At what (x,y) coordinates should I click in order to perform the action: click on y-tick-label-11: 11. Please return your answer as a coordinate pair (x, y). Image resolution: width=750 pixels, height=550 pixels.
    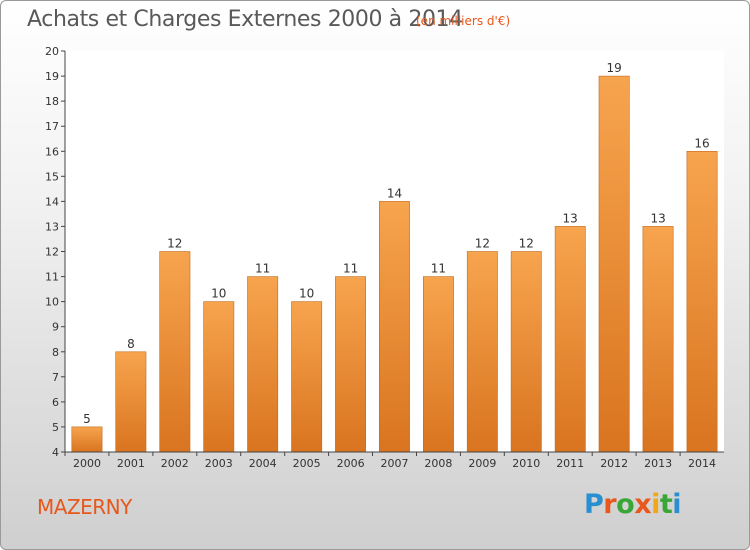
    Looking at the image, I should click on (52, 277).